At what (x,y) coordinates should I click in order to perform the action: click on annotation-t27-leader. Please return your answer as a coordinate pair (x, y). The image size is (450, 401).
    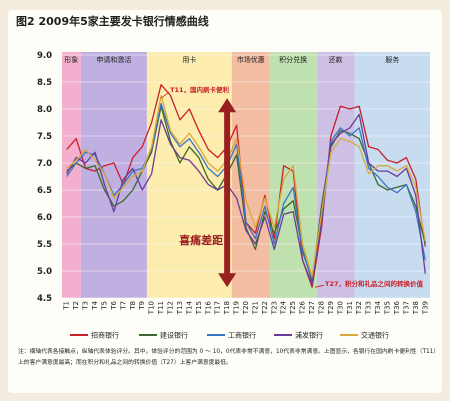
    Looking at the image, I should click on (319, 286).